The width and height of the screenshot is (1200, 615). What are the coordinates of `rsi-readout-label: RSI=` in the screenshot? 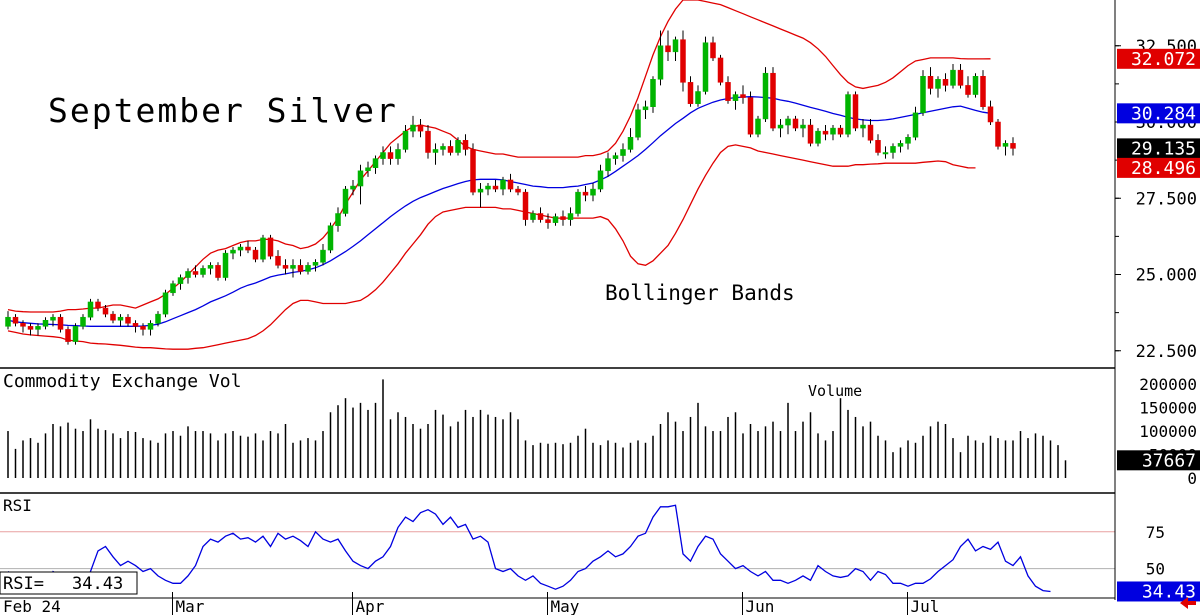 It's located at (23, 584).